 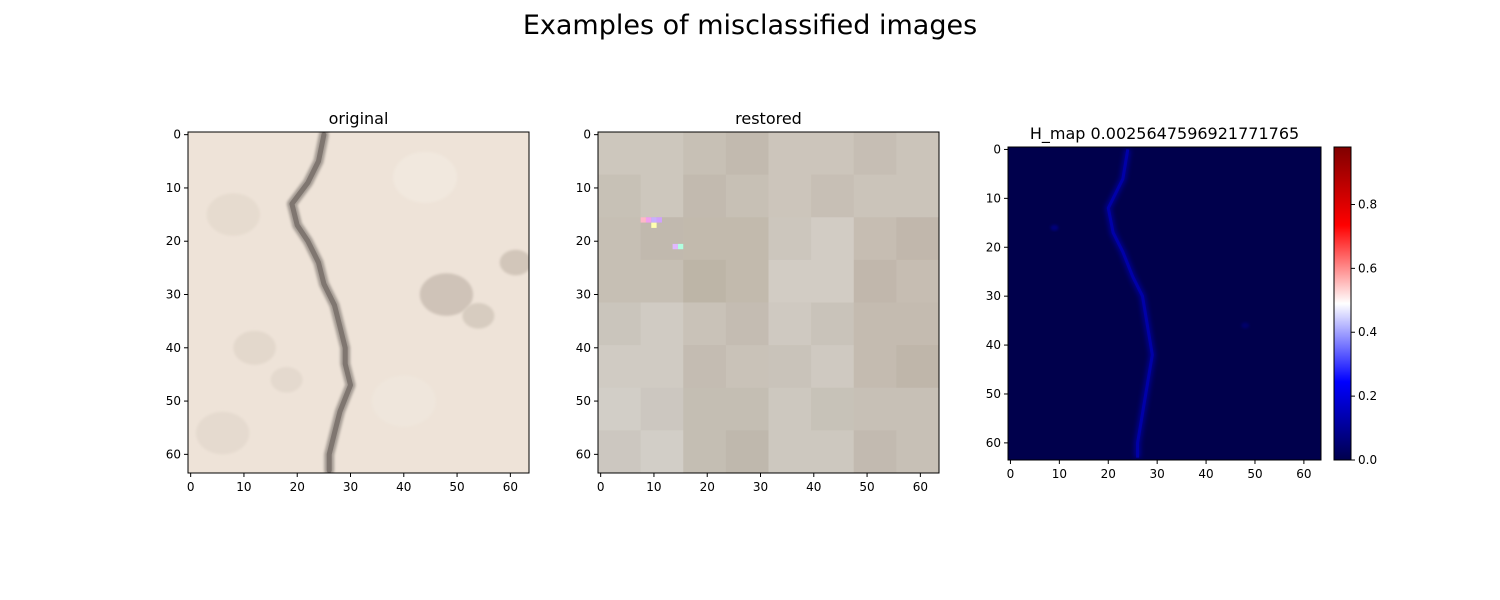 I want to click on colorbar-gradient, so click(x=1342, y=303).